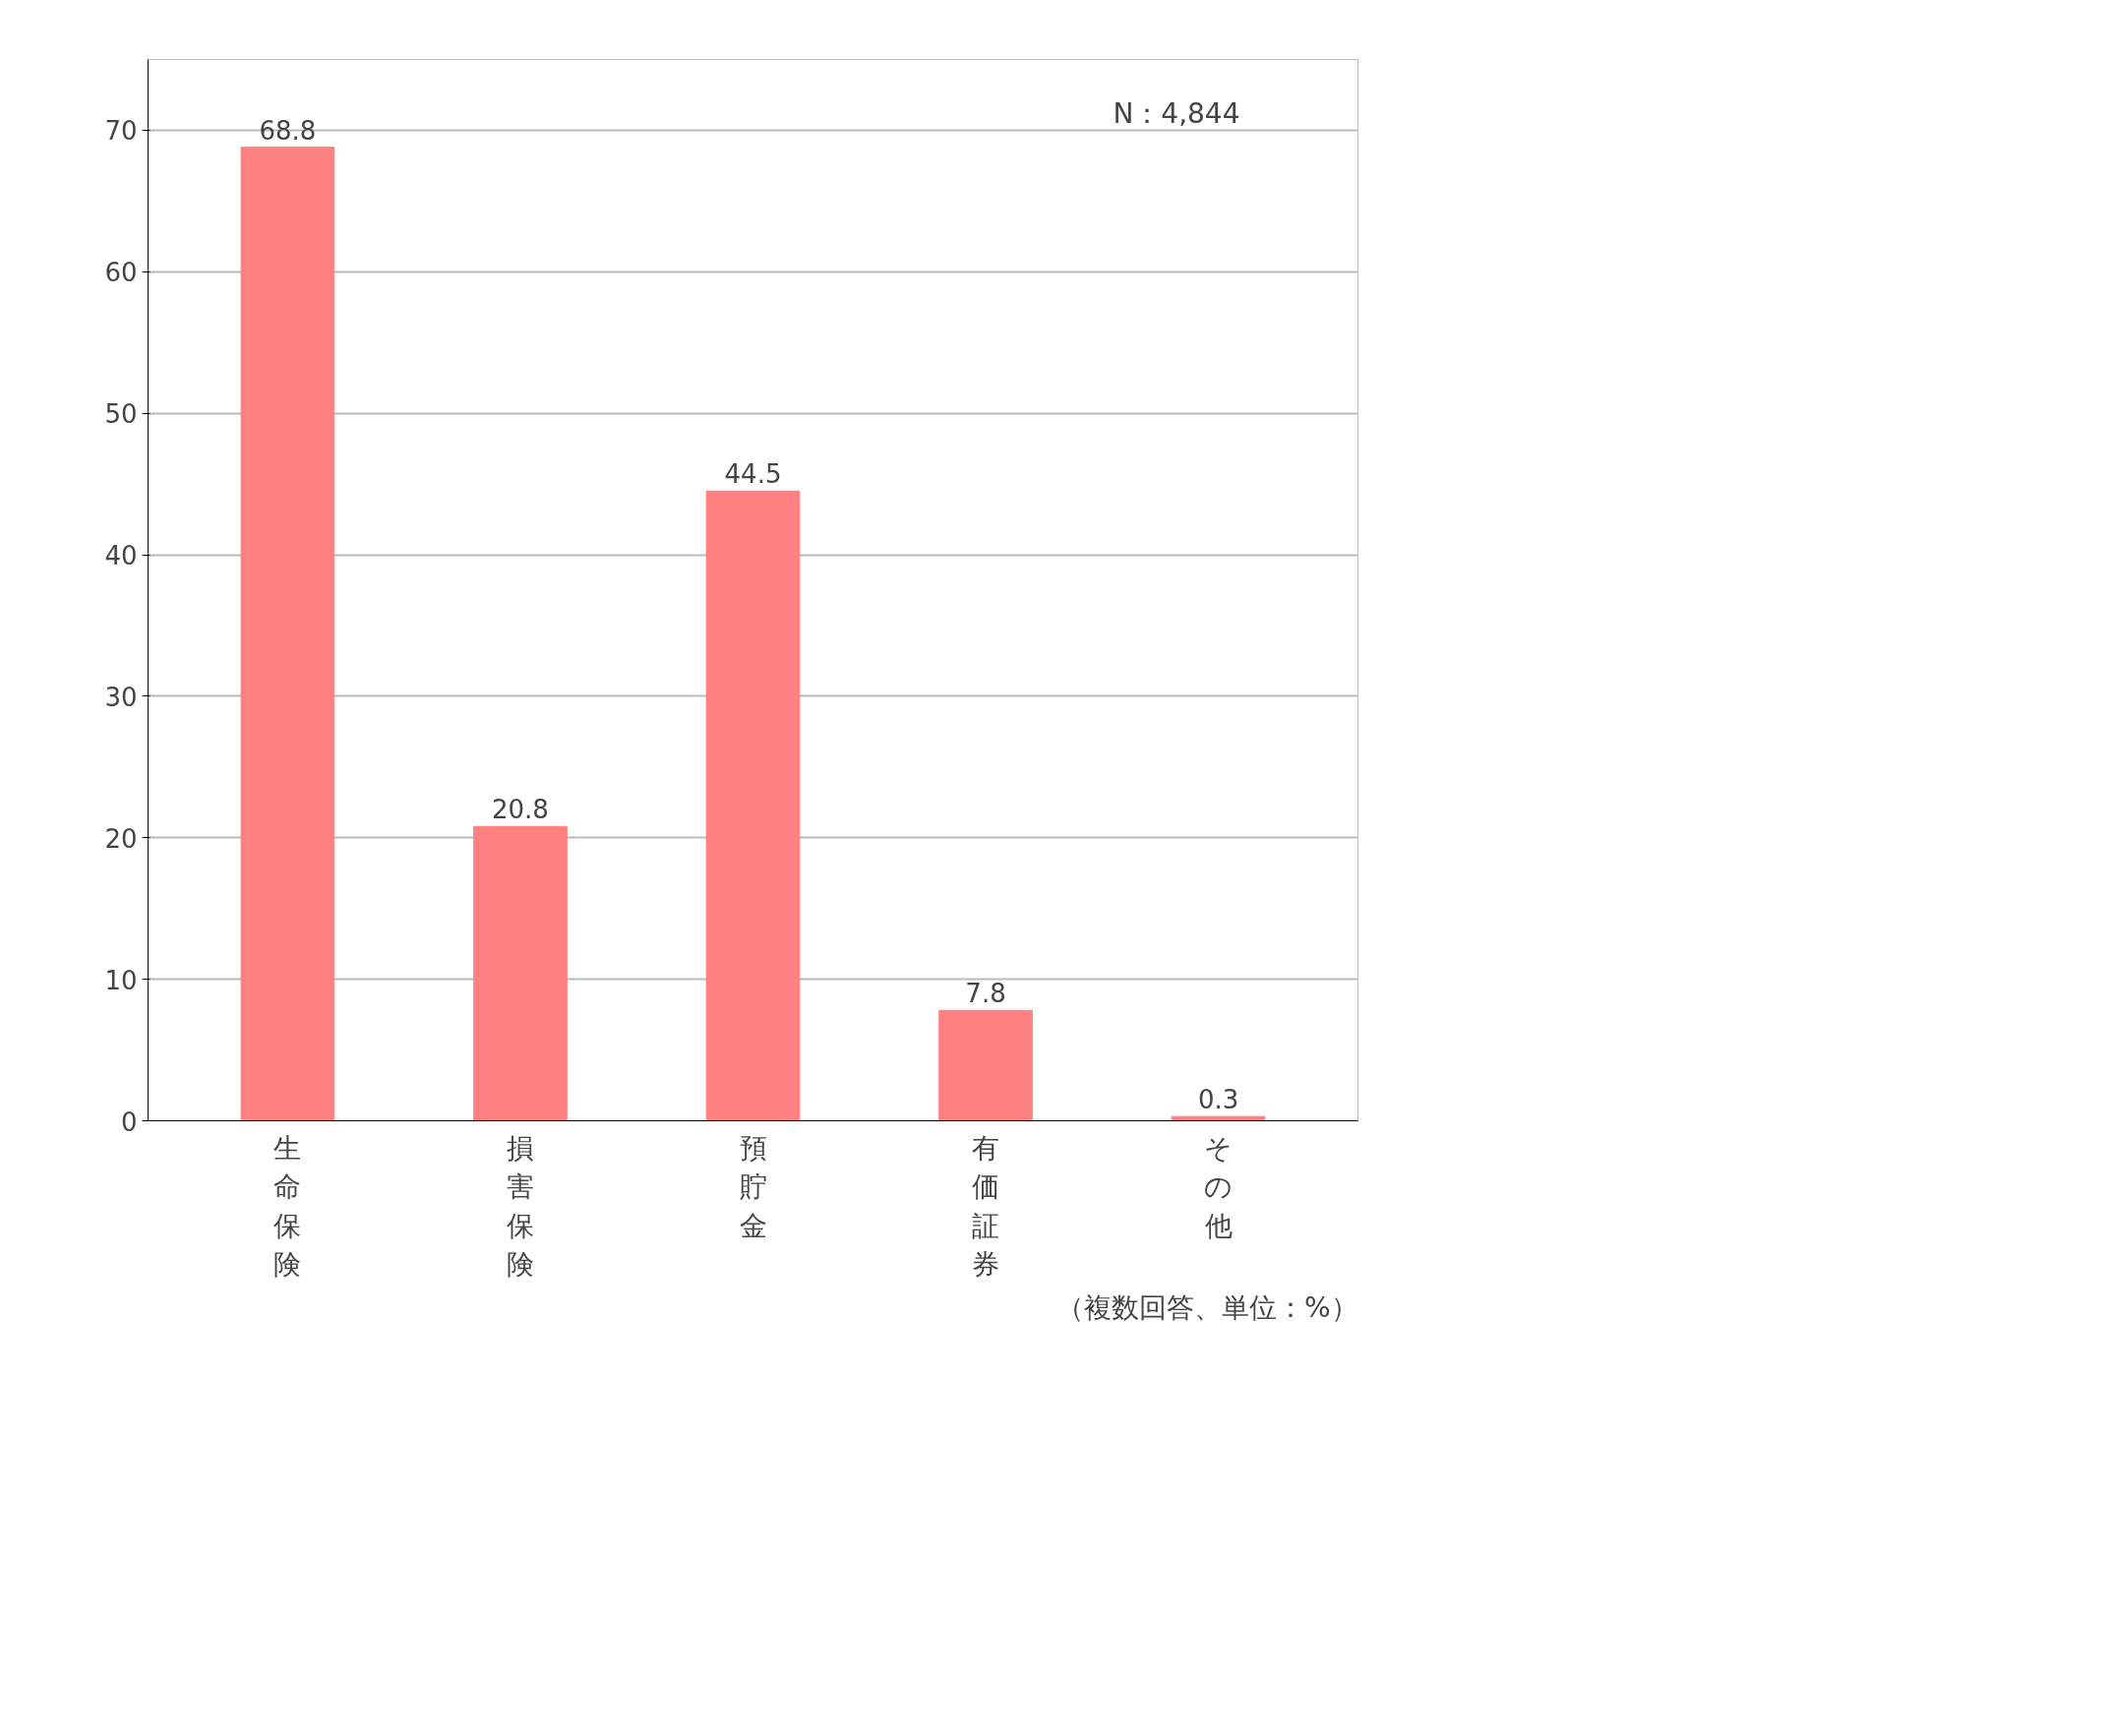 The image size is (2108, 1736). Describe the element at coordinates (520, 810) in the screenshot. I see `data-label: 20.8` at that location.